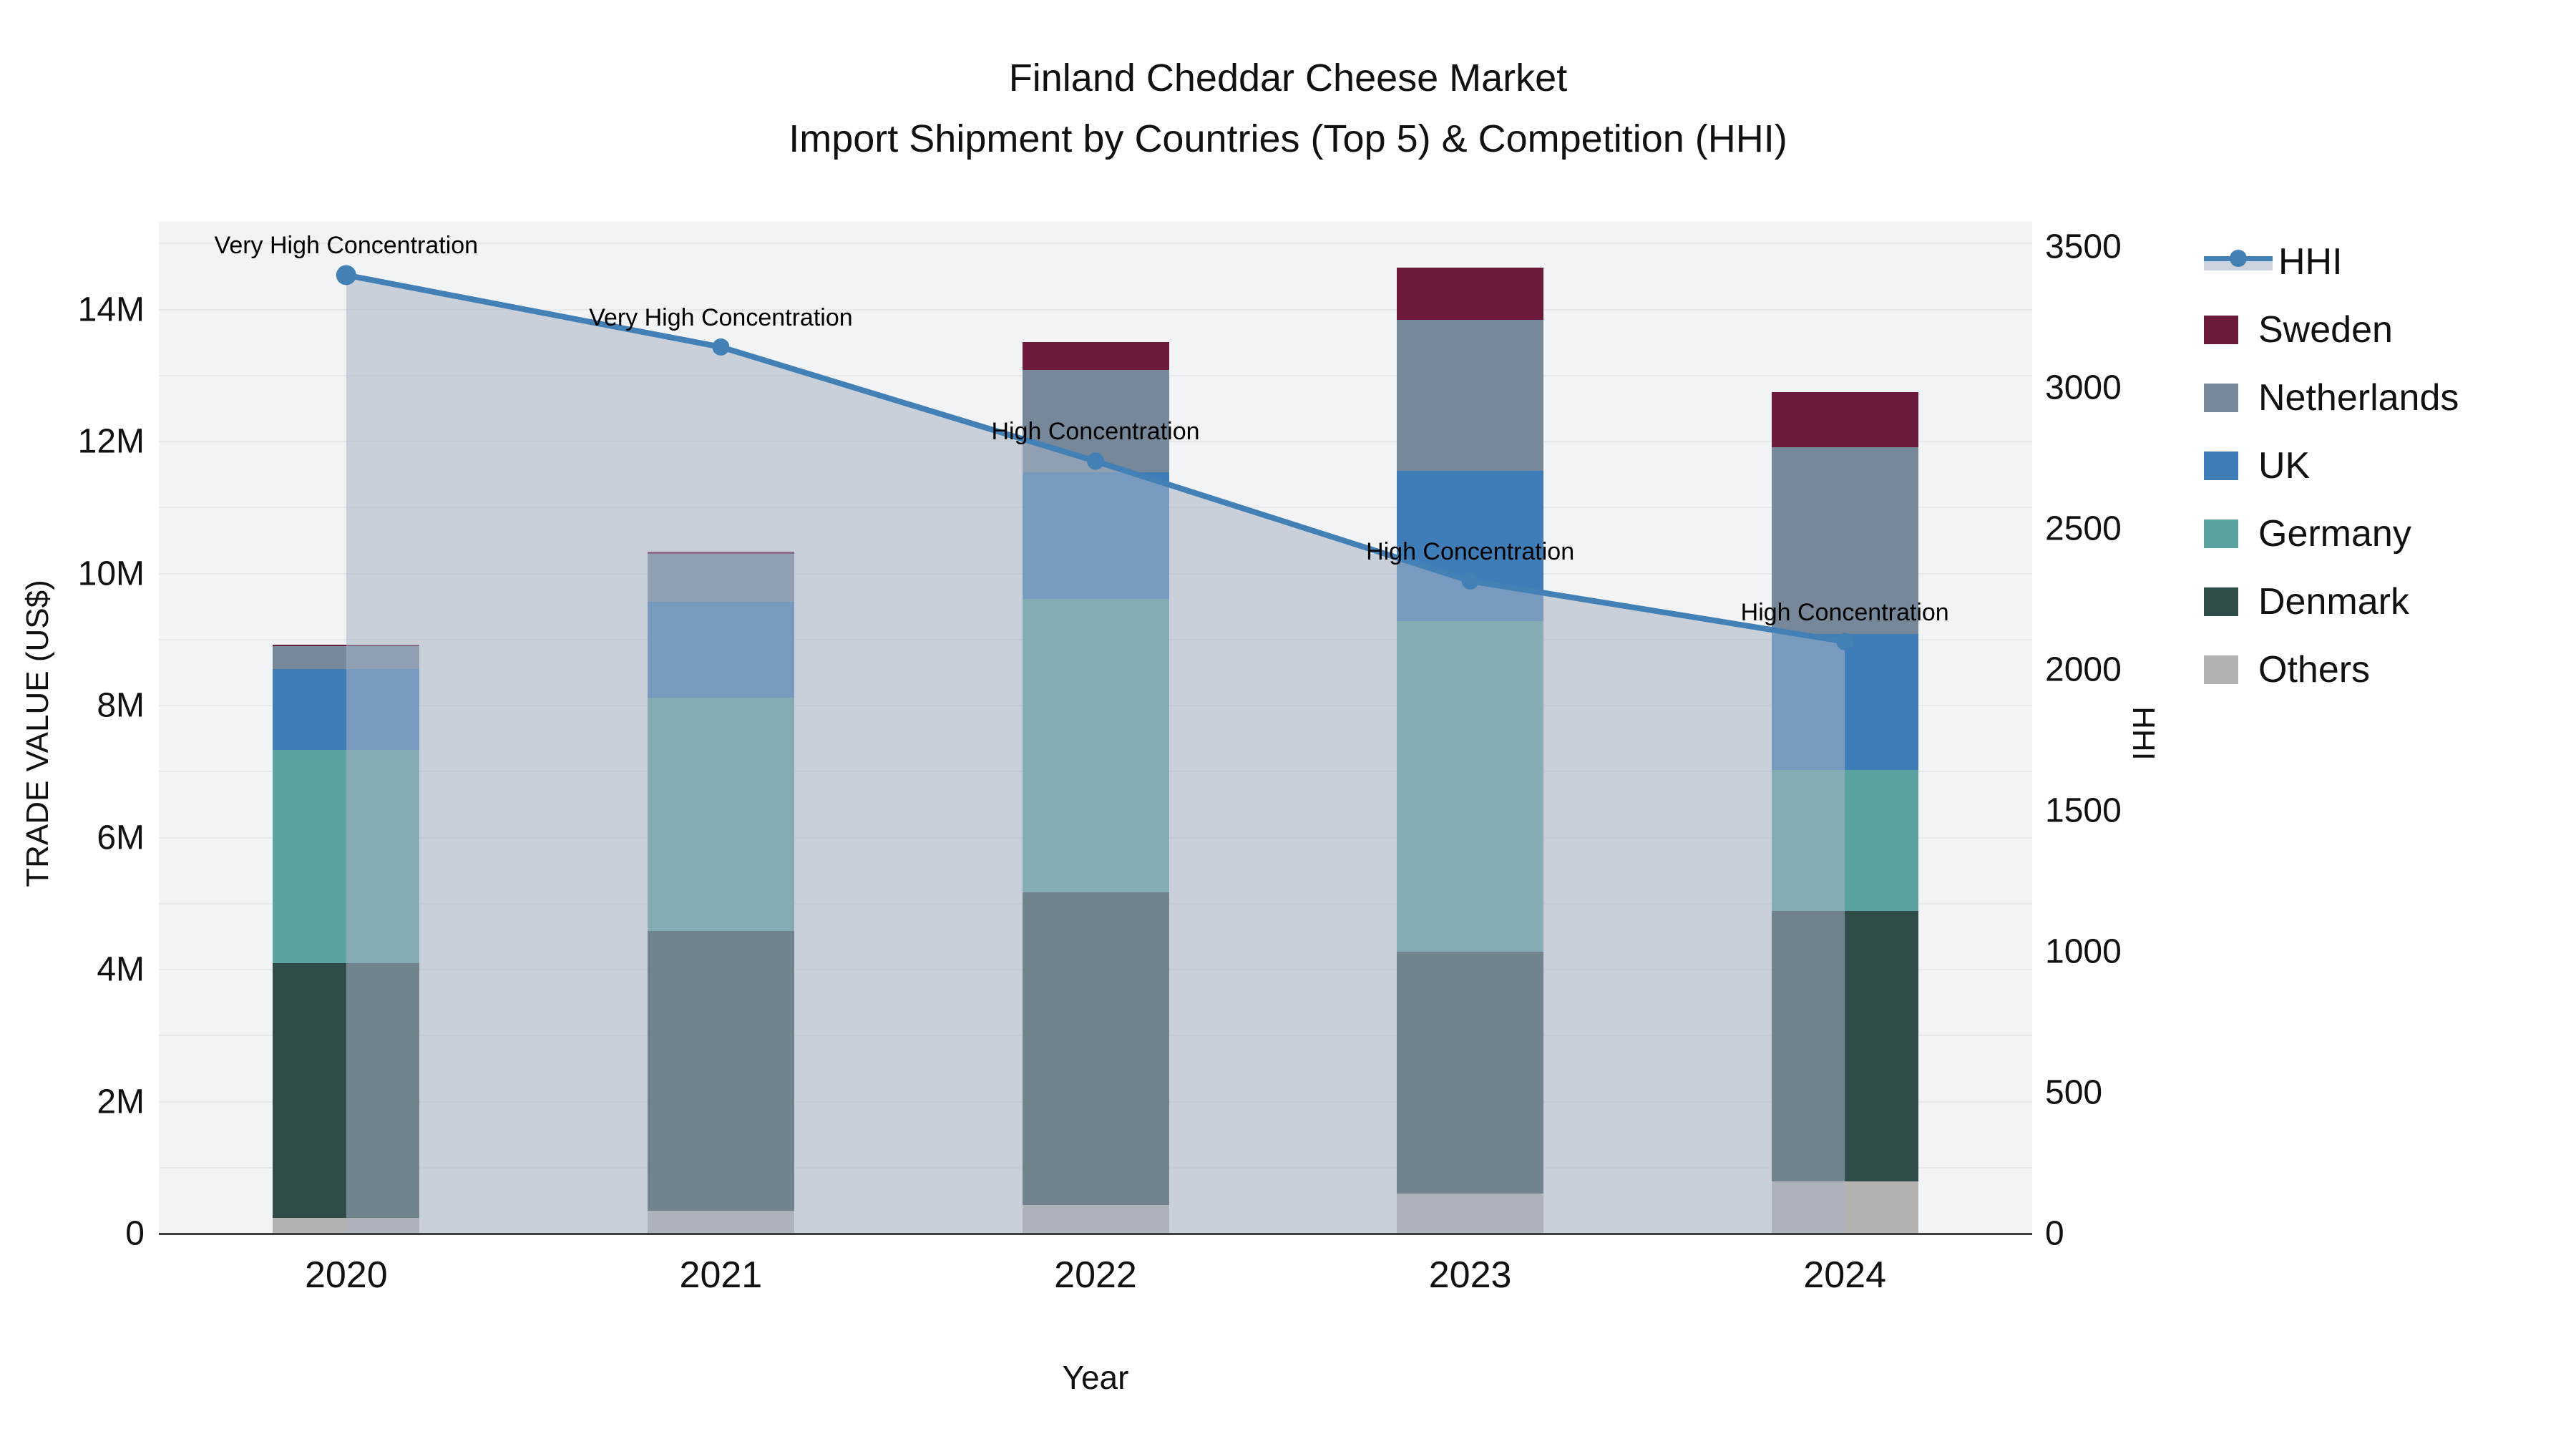 The image size is (2576, 1449). I want to click on legend-label: Others, so click(2314, 669).